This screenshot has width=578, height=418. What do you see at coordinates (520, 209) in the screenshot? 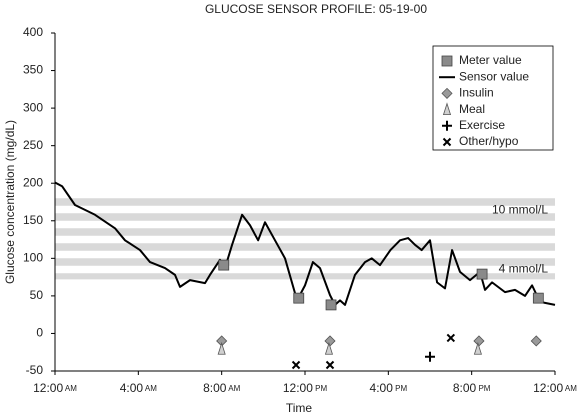
I see `annotation: 10 mmol/L` at bounding box center [520, 209].